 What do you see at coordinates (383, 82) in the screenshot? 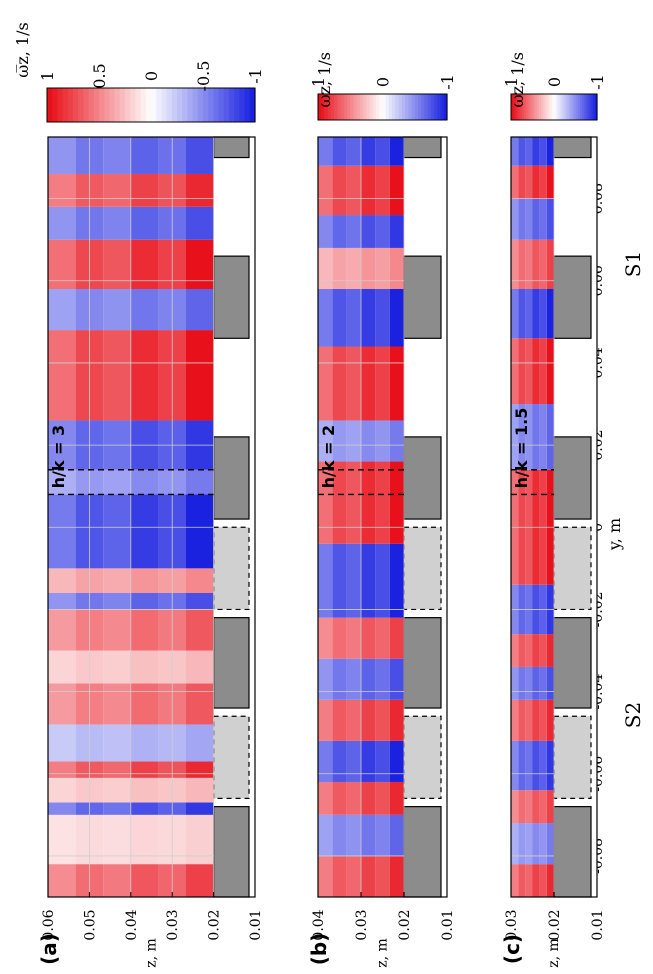
I see `colorbar-tick-label: 0` at bounding box center [383, 82].